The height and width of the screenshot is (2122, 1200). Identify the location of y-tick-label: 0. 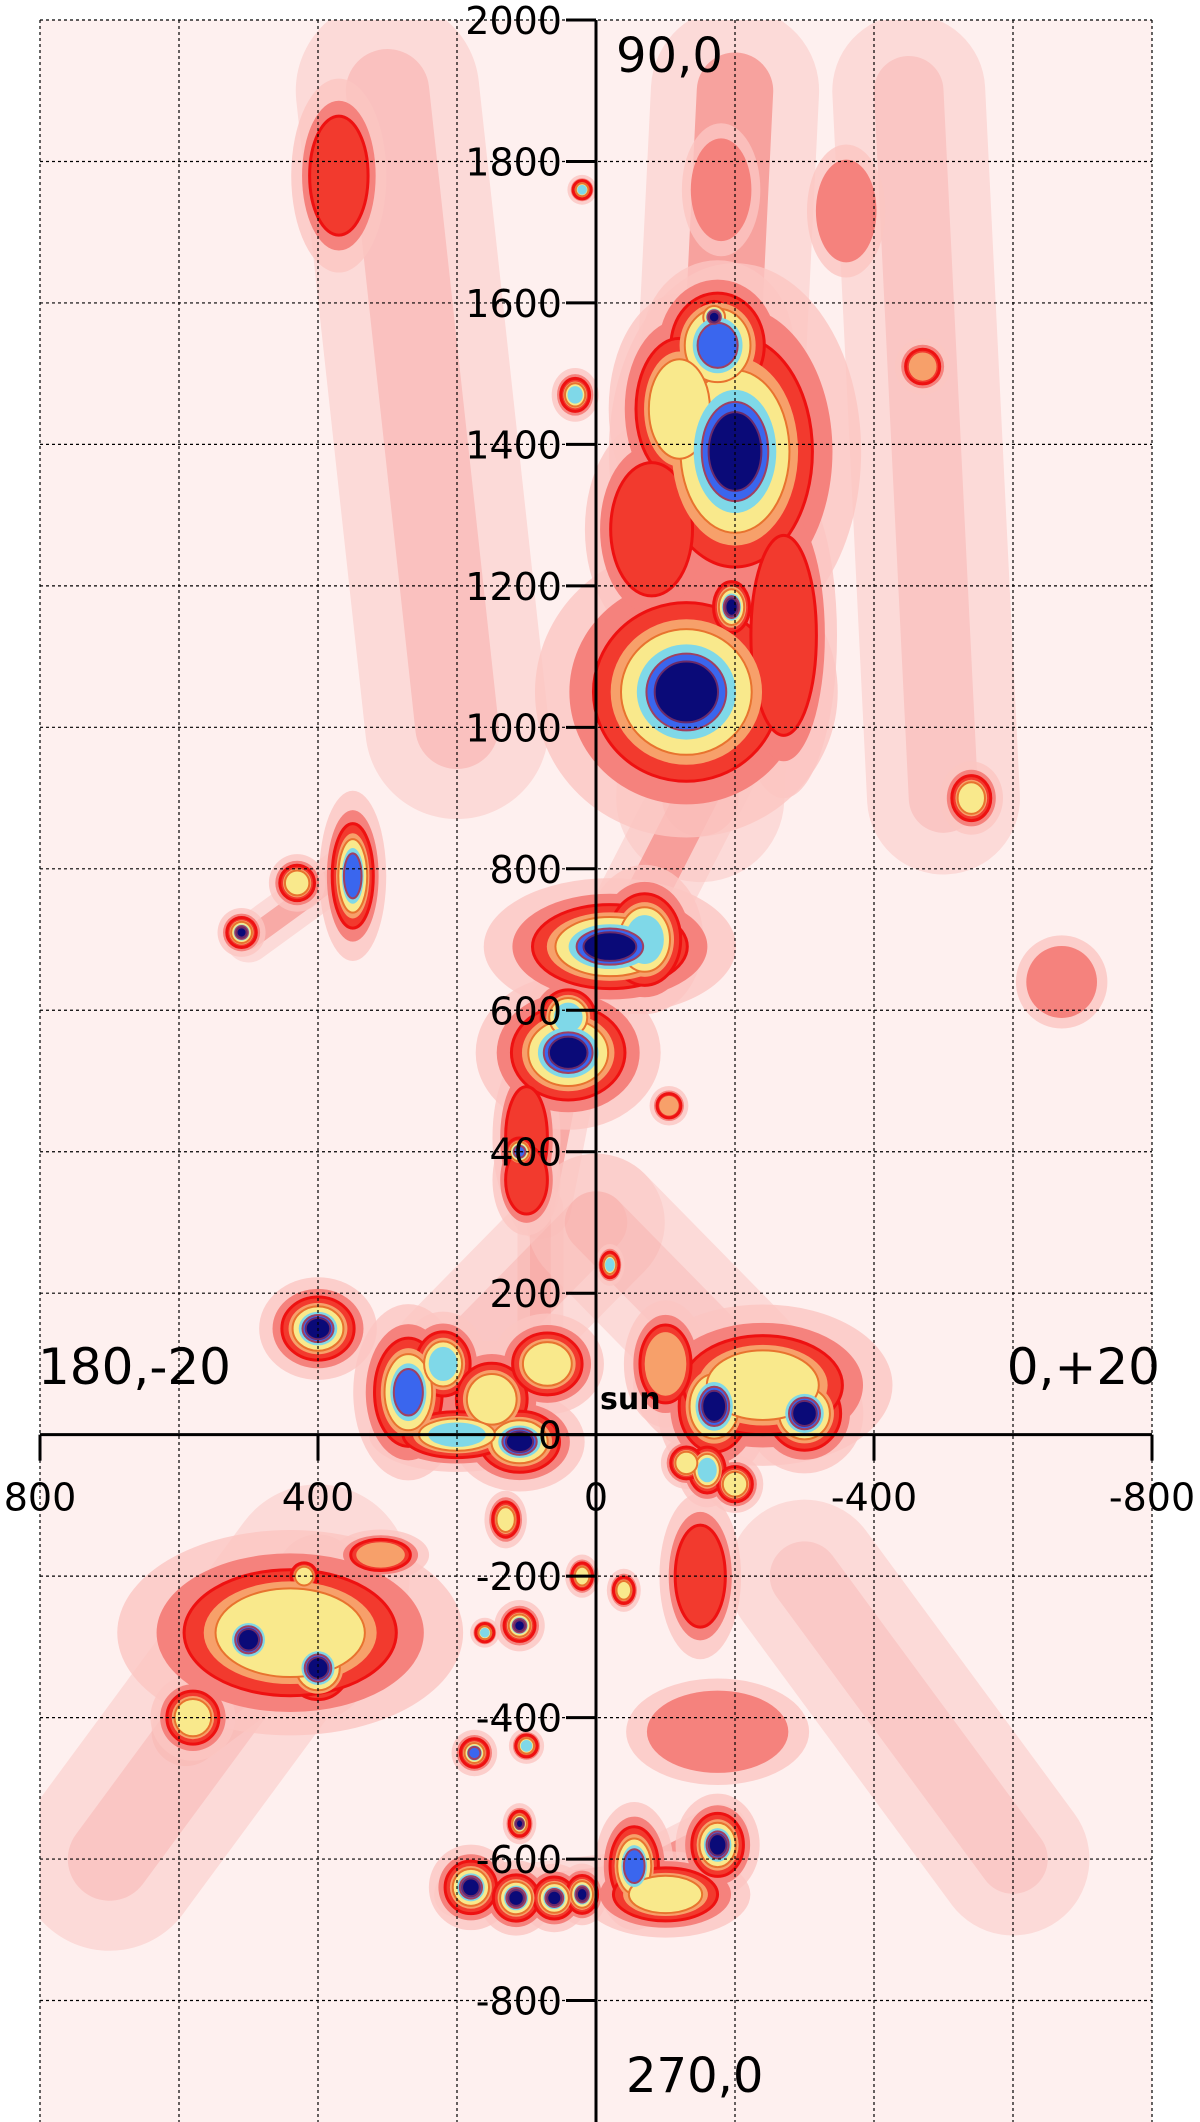
(550, 1436).